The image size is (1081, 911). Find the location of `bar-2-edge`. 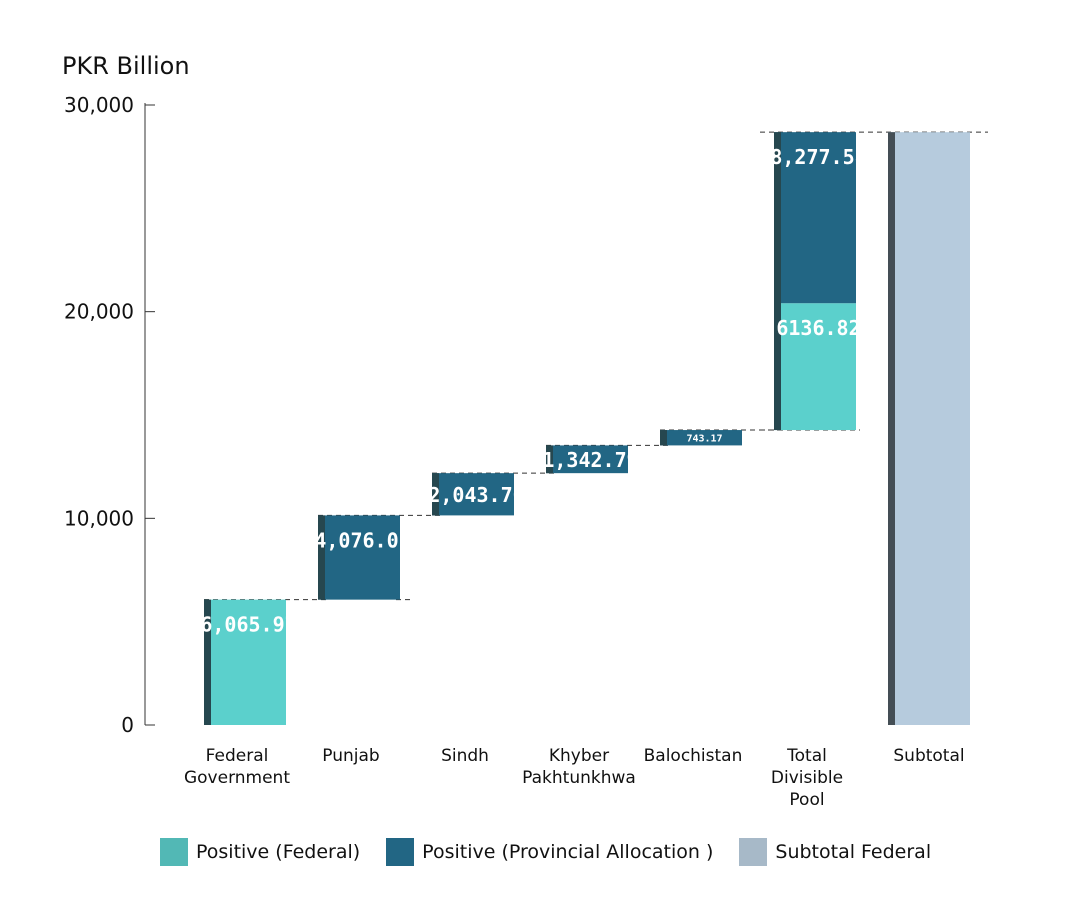

bar-2-edge is located at coordinates (435, 494).